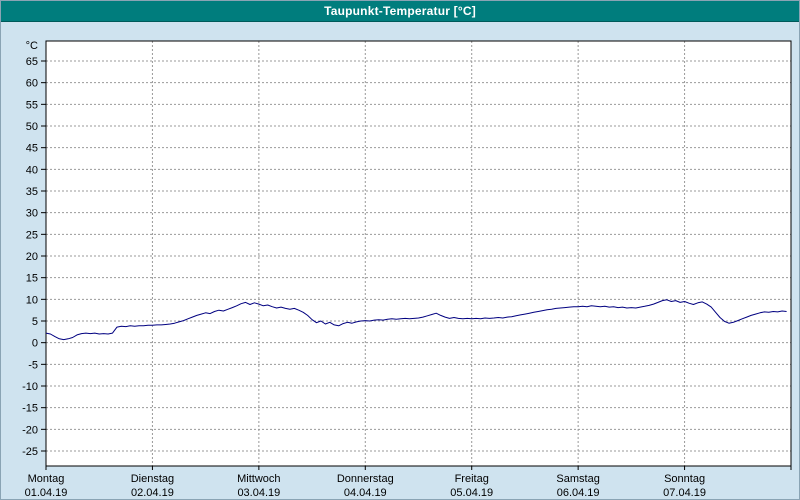 The width and height of the screenshot is (800, 500). Describe the element at coordinates (33, 365) in the screenshot. I see `y-tick-label: -5` at that location.